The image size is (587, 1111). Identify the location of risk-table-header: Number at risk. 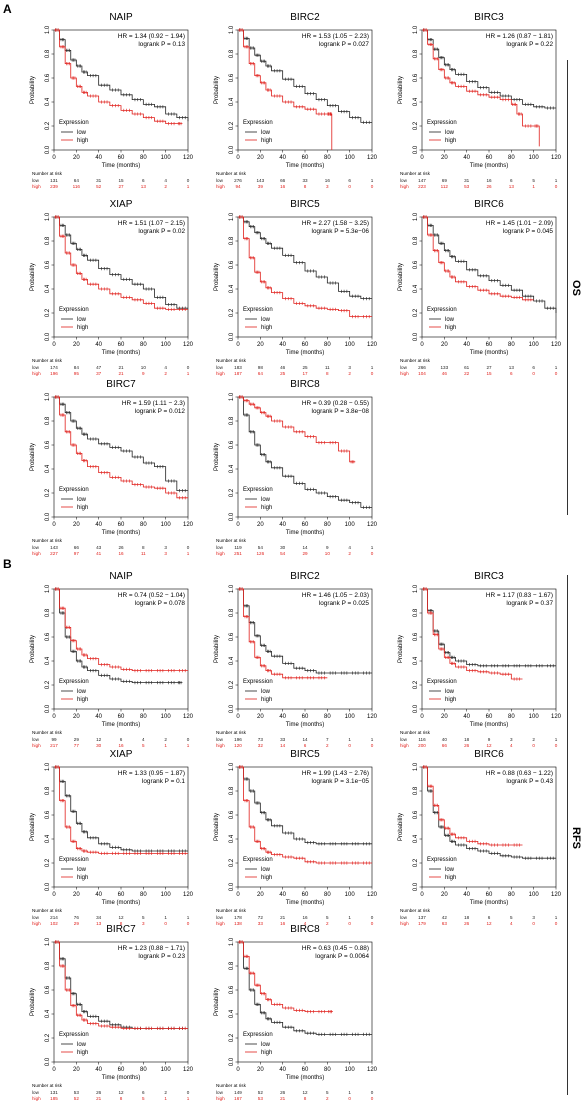
(415, 360).